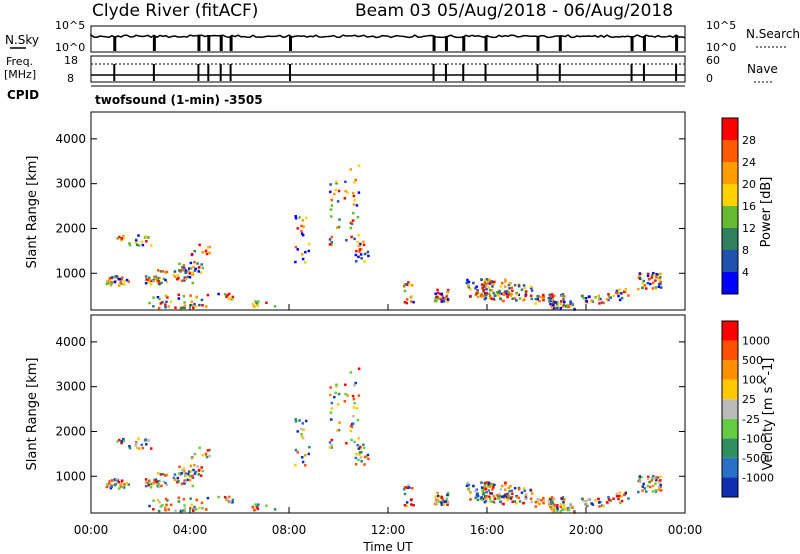 The image size is (800, 554). What do you see at coordinates (20, 74) in the screenshot?
I see `freq-unit: [MHz]` at bounding box center [20, 74].